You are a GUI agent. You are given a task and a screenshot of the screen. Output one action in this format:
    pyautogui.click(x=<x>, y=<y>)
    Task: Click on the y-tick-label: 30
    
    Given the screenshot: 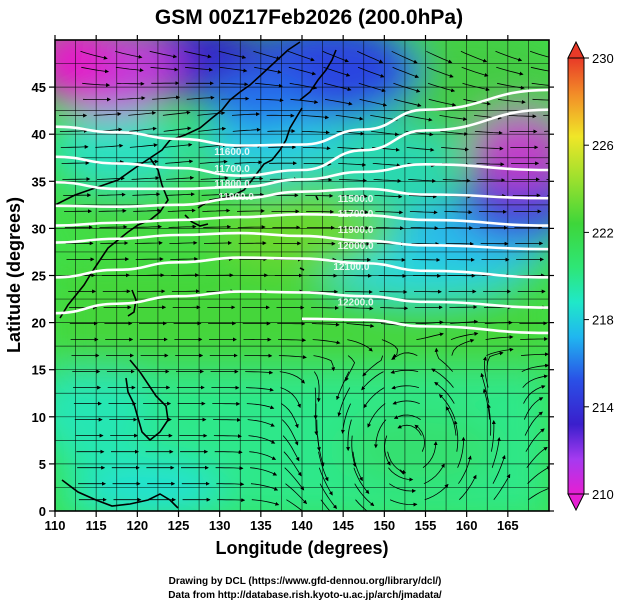 What is the action you would take?
    pyautogui.click(x=39, y=228)
    